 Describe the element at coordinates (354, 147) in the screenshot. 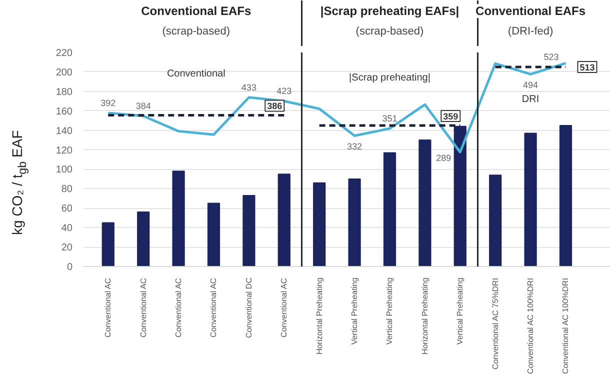

I see `data-label: 332` at that location.